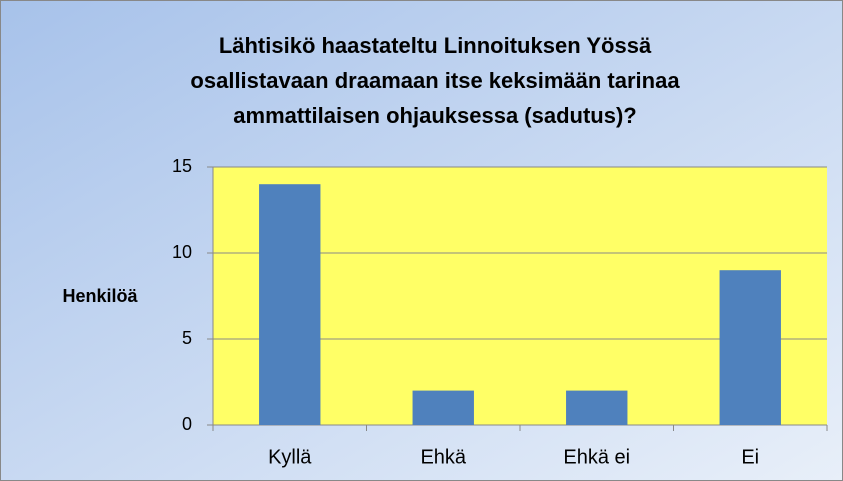 The height and width of the screenshot is (481, 843). What do you see at coordinates (187, 338) in the screenshot?
I see `y-tick-label: 5` at bounding box center [187, 338].